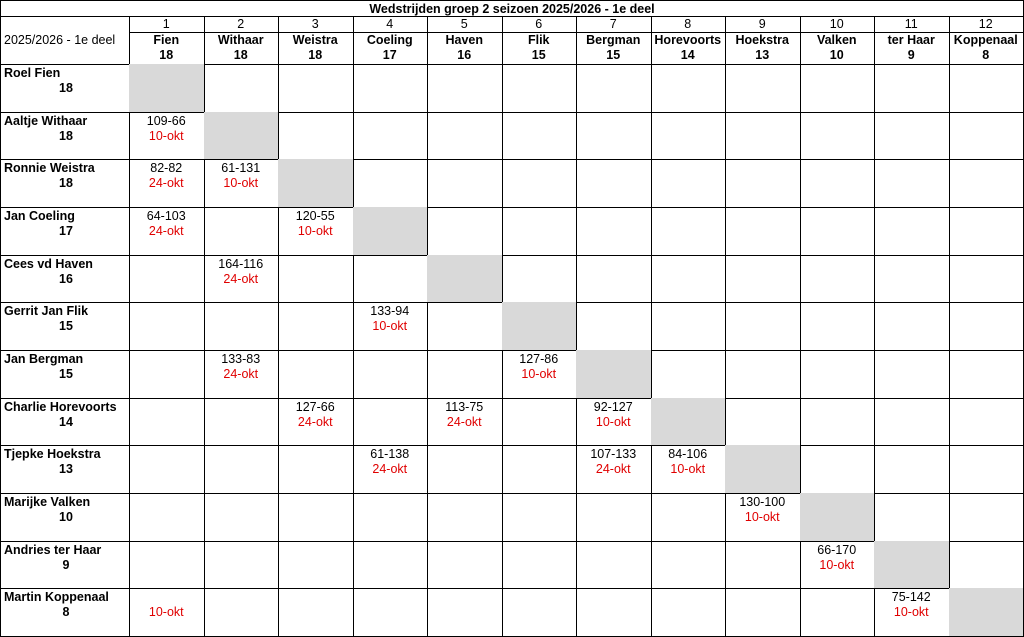  What do you see at coordinates (65, 374) in the screenshot?
I see `row-header-cell: Jan Bergman 15` at bounding box center [65, 374].